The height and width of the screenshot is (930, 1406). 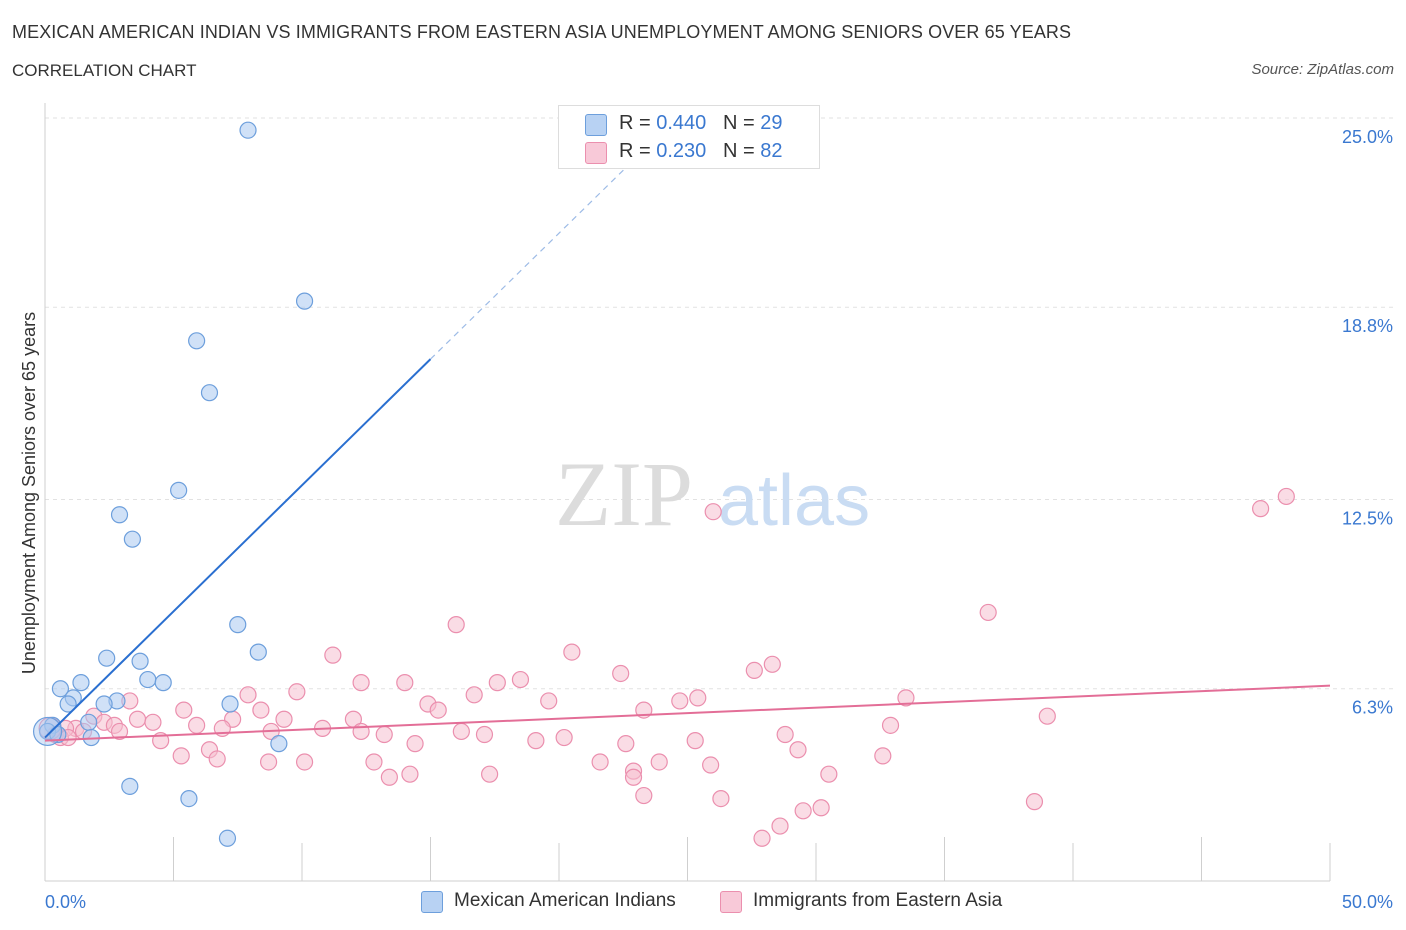 What do you see at coordinates (1372, 708) in the screenshot?
I see `y-tick-label: 6.3%` at bounding box center [1372, 708].